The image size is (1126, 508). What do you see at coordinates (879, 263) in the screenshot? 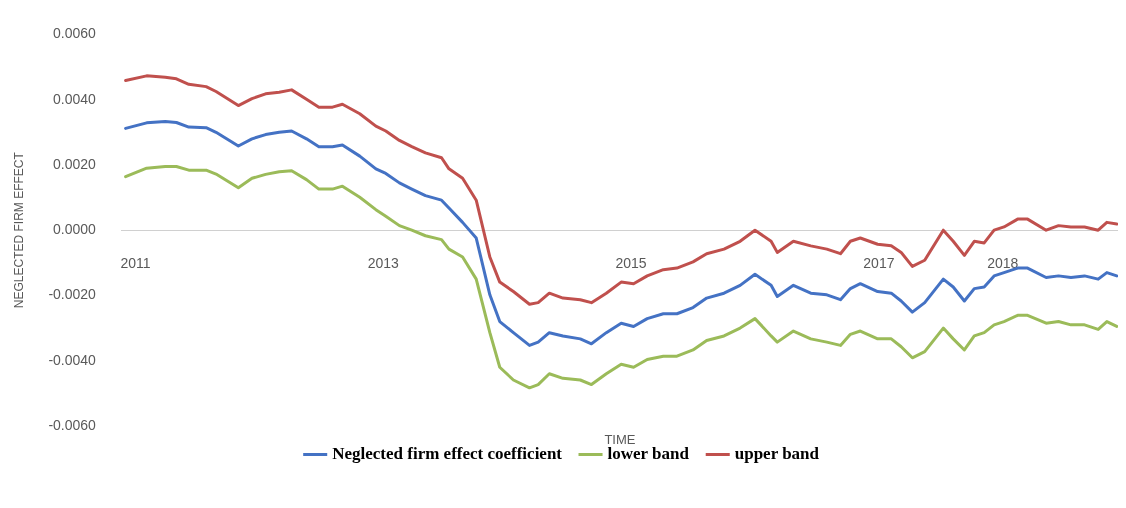
I see `x-tick-label: 2017` at bounding box center [879, 263].